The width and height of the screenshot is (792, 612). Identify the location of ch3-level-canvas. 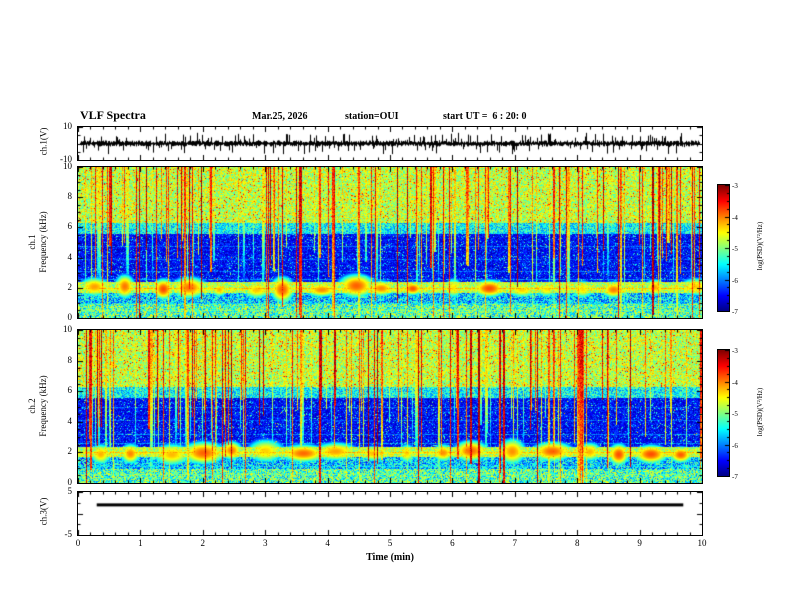
(390, 513).